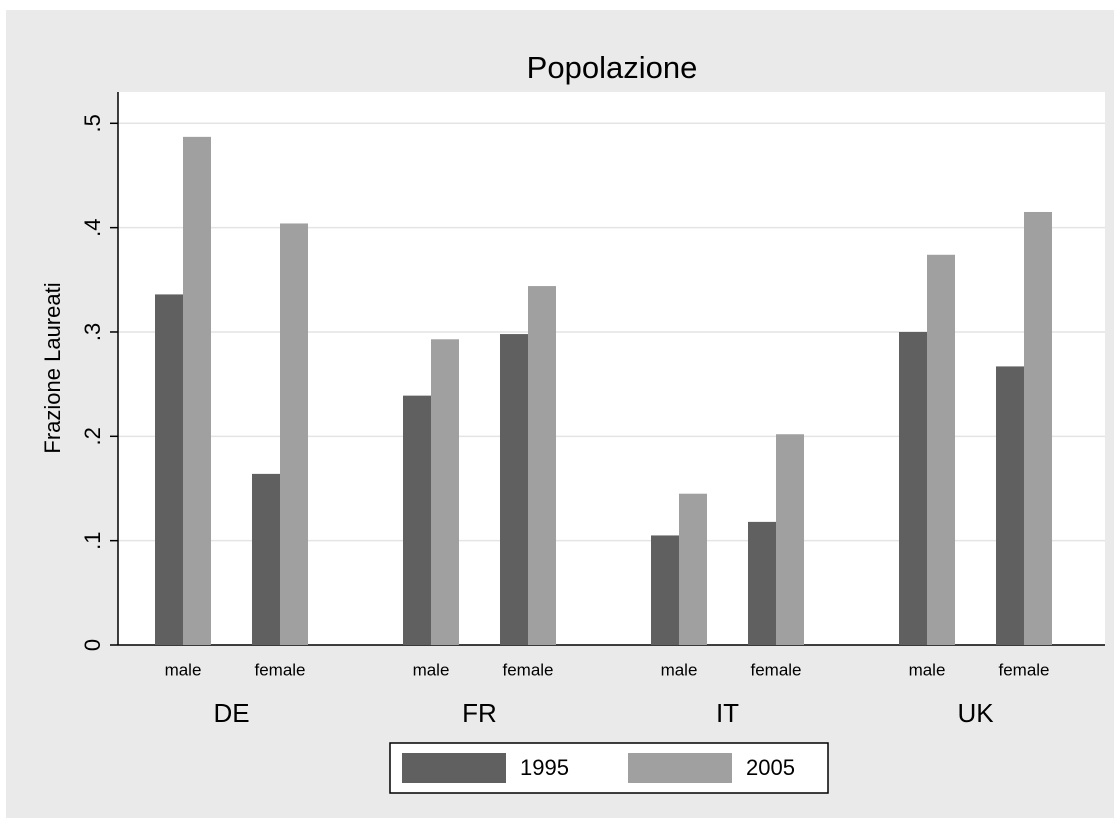 The height and width of the screenshot is (826, 1120). Describe the element at coordinates (52, 367) in the screenshot. I see `y-axis-label: Frazione Laureati` at that location.